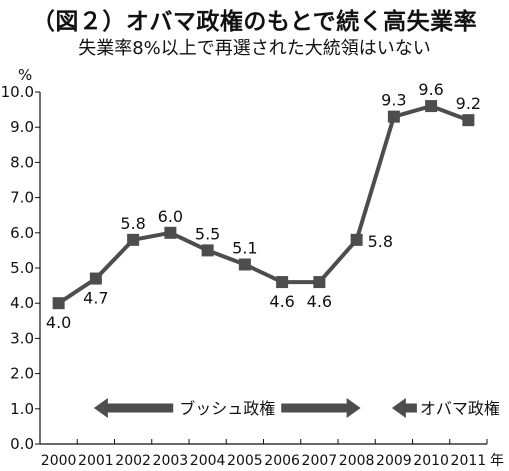 The image size is (509, 471). What do you see at coordinates (170, 216) in the screenshot?
I see `data-label: 6.0` at bounding box center [170, 216].